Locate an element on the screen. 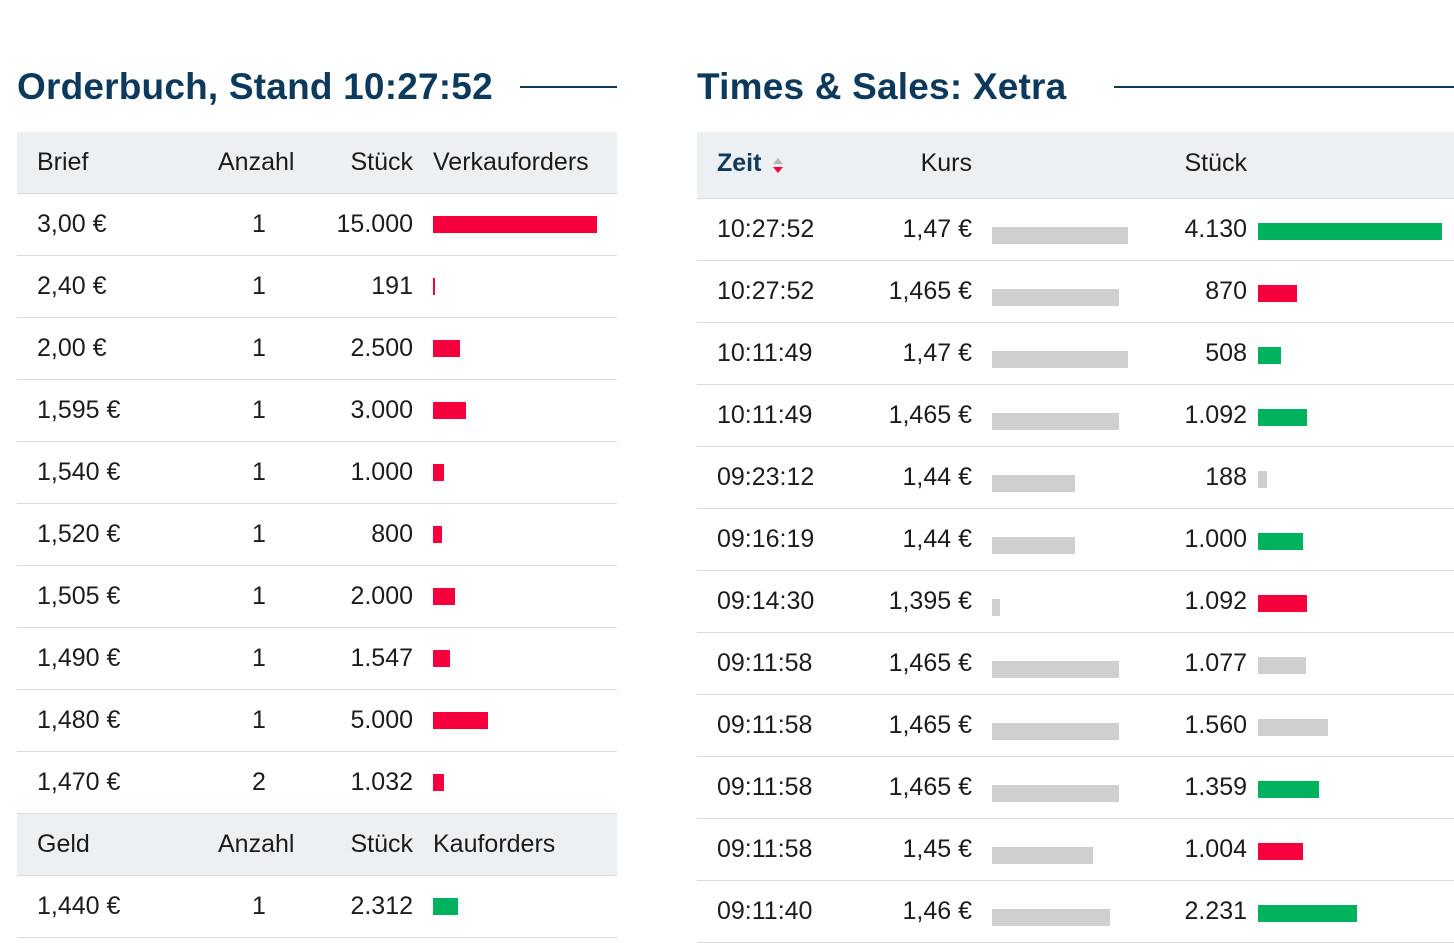  bid-bar-header: Kauforders is located at coordinates (494, 844).